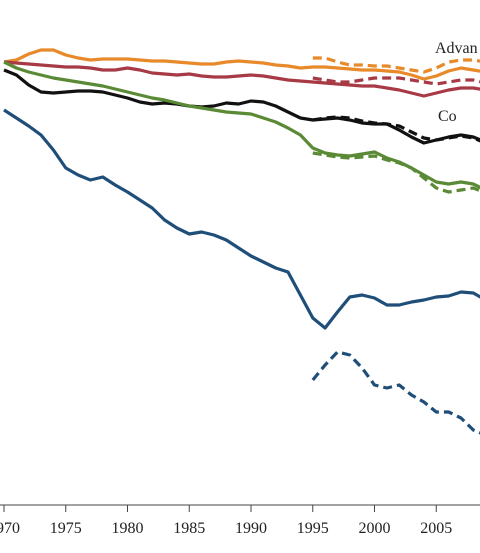 Image resolution: width=480 pixels, height=553 pixels. What do you see at coordinates (128, 528) in the screenshot?
I see `x-tick-label: 1980` at bounding box center [128, 528].